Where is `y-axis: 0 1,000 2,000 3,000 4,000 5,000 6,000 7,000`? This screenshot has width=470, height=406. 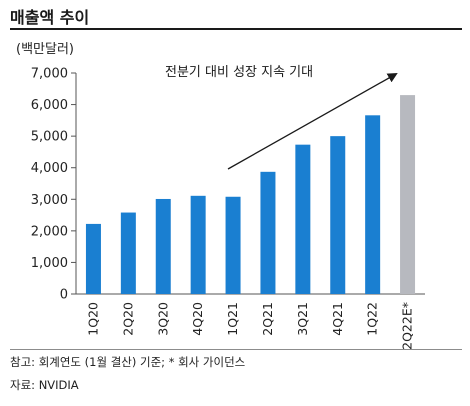 y-axis: 0 1,000 2,000 3,000 4,000 5,000 6,000 7,000 is located at coordinates (54, 185).